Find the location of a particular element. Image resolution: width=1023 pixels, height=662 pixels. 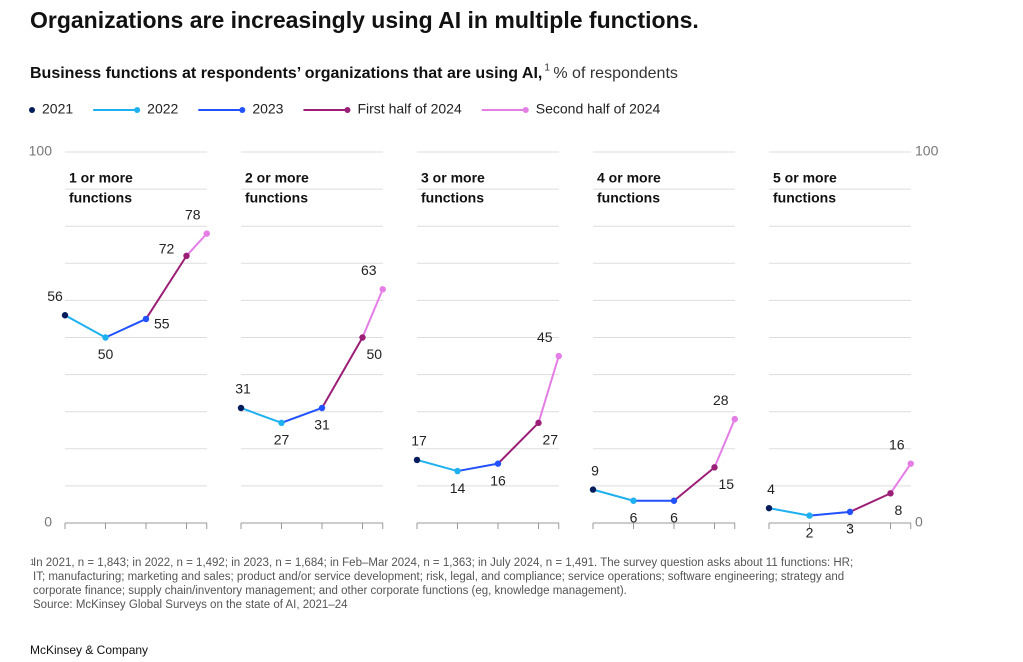

value-label: 15 is located at coordinates (727, 484).